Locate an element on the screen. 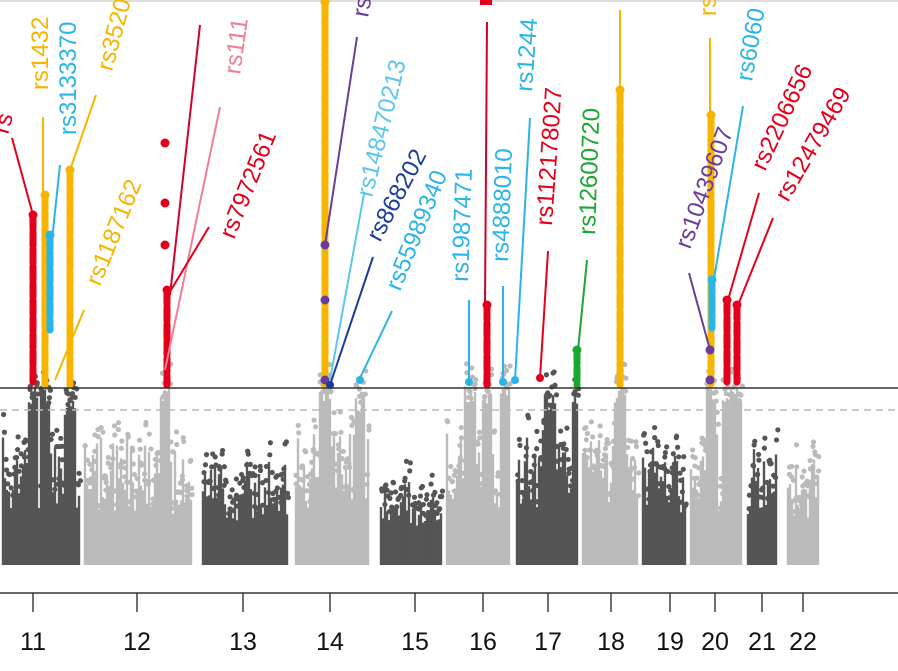  chromosome-18-points is located at coordinates (611, 463).